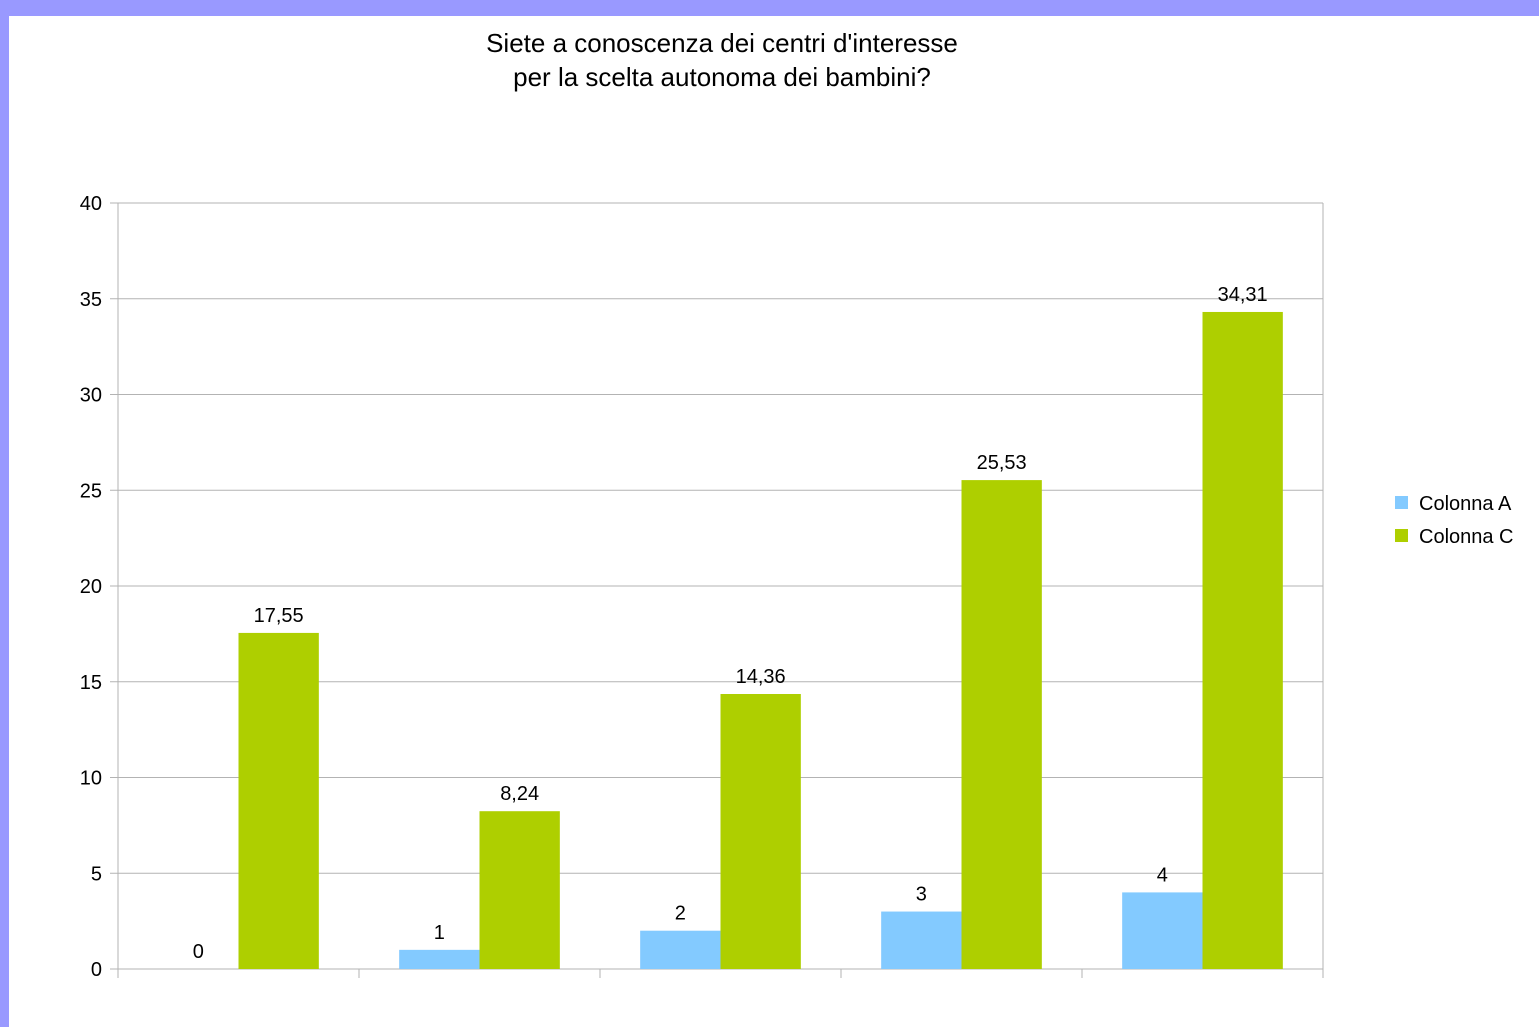 The image size is (1539, 1027). I want to click on legend-label: Colonna C, so click(1466, 537).